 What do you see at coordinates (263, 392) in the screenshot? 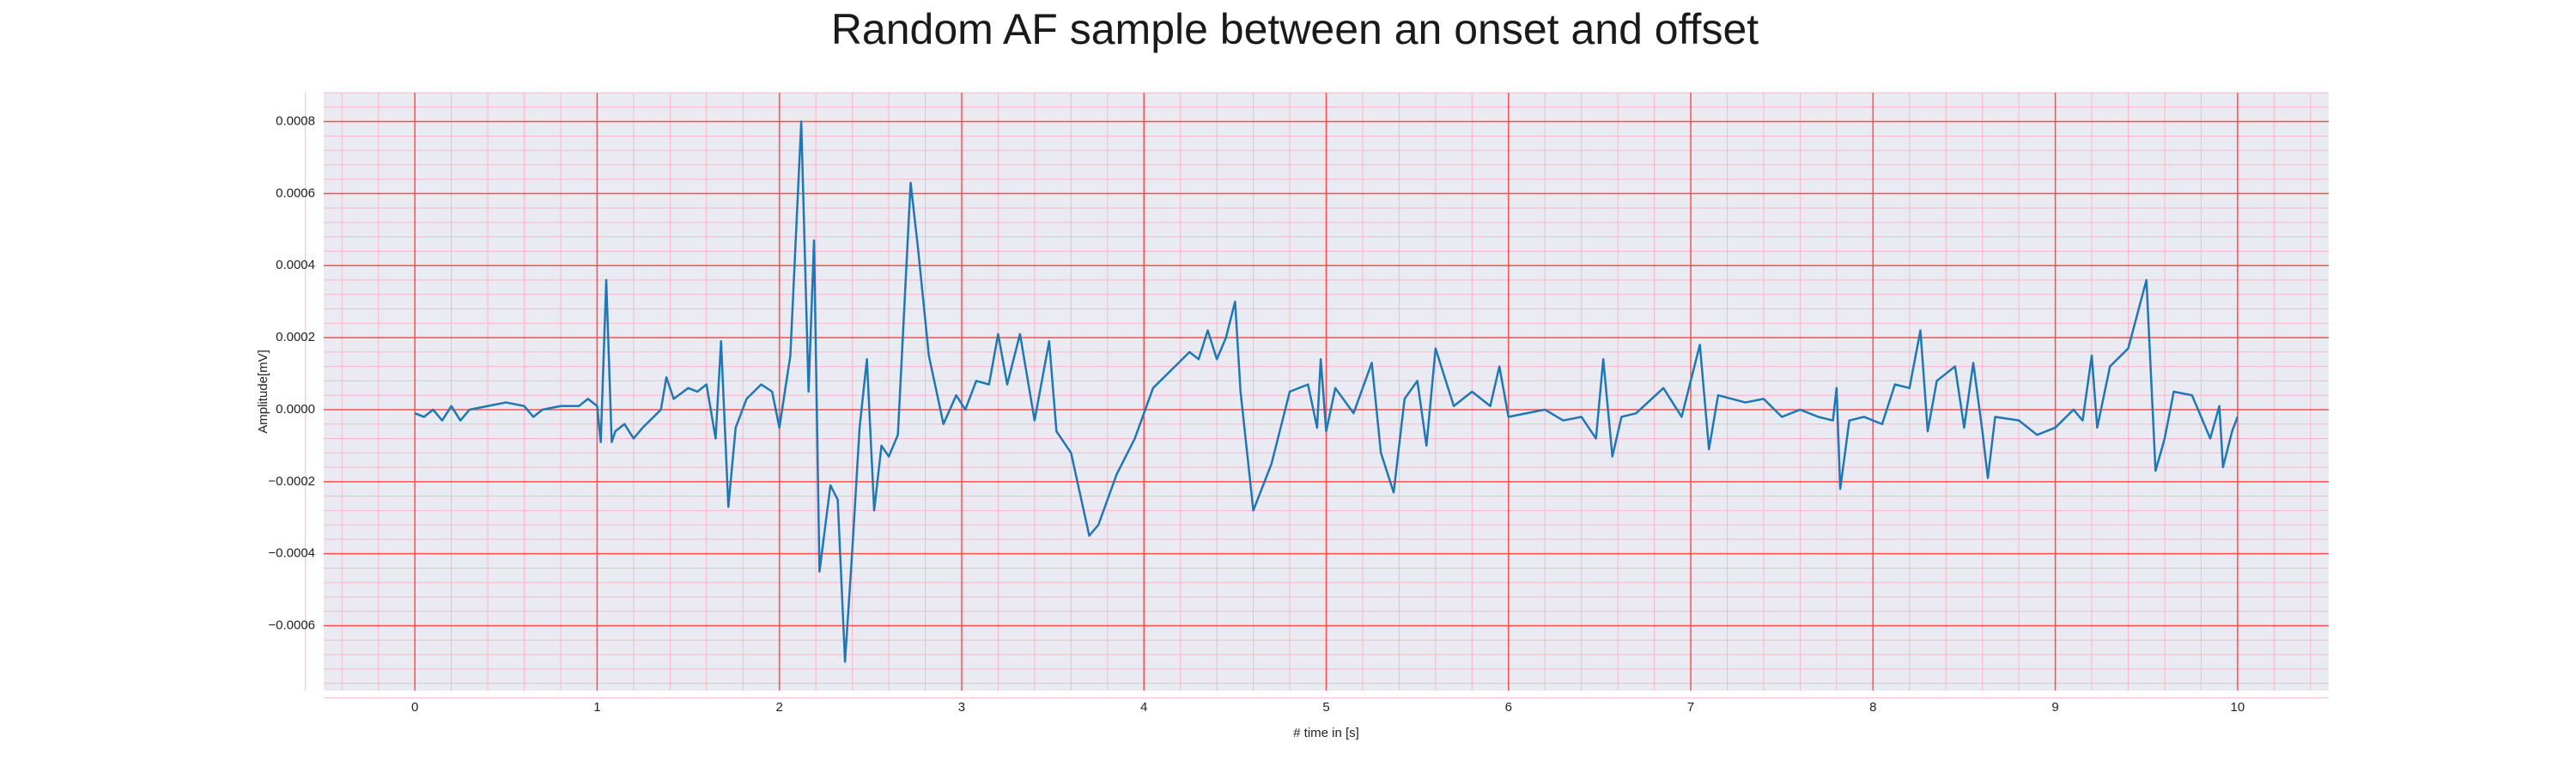
I see `y-axis-label: Amplitude[mV]` at bounding box center [263, 392].